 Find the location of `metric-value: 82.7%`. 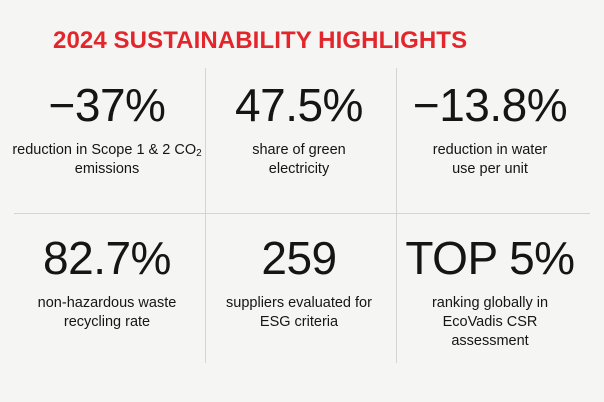

metric-value: 82.7% is located at coordinates (107, 258).